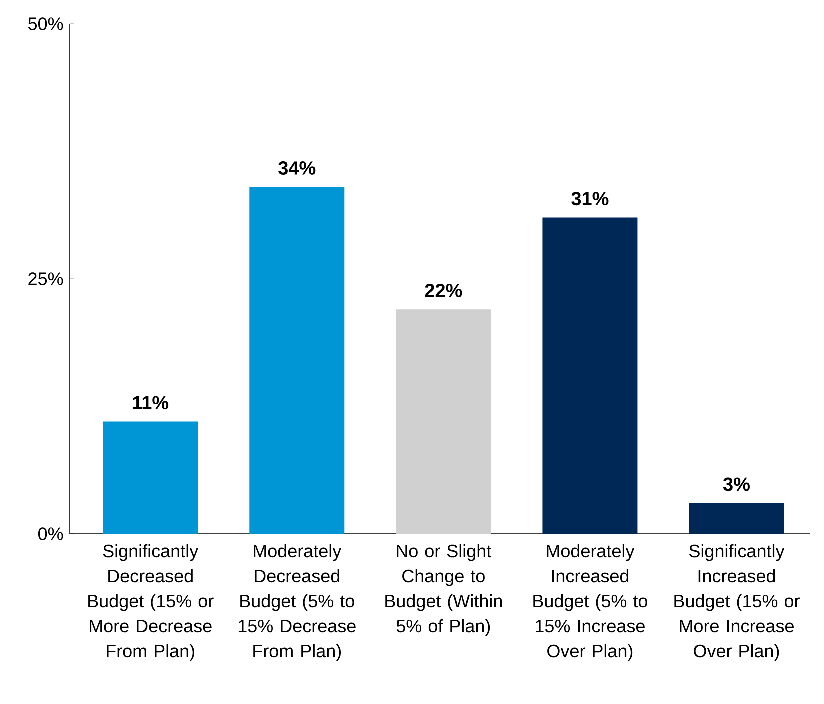 This screenshot has width=824, height=704. What do you see at coordinates (443, 291) in the screenshot?
I see `data-label: 22%` at bounding box center [443, 291].